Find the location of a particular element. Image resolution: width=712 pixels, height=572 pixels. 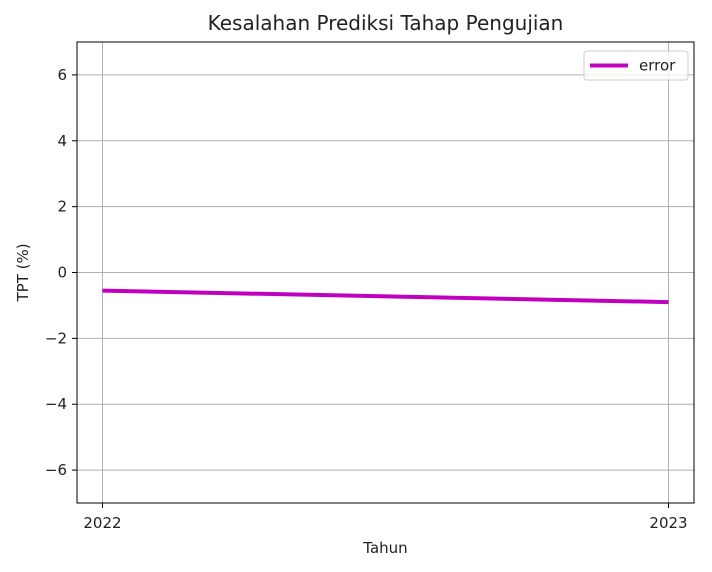

series-layer is located at coordinates (385, 296).